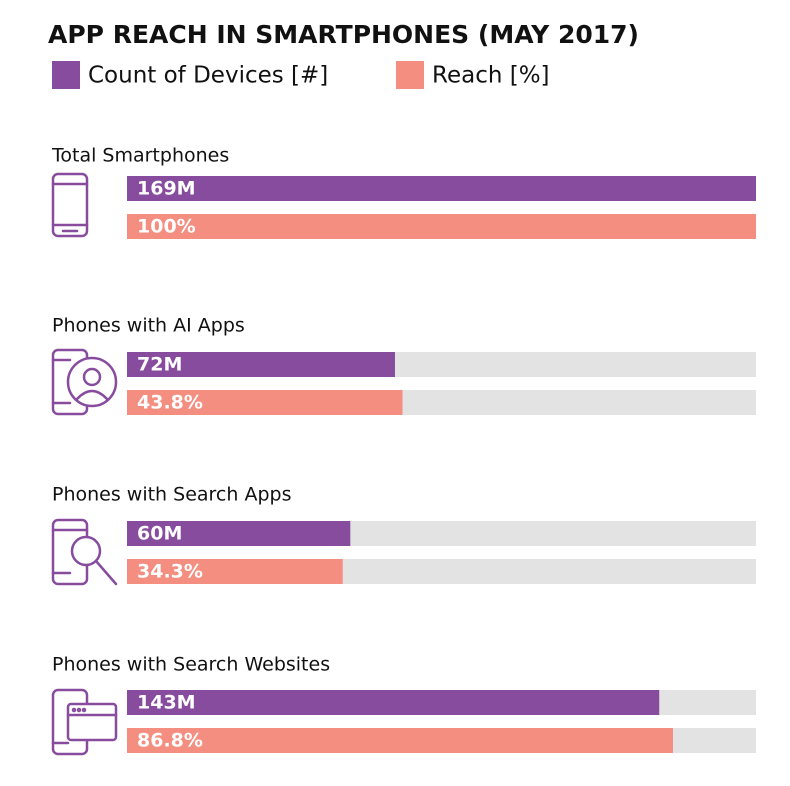  I want to click on icon-web-phone, so click(84, 722).